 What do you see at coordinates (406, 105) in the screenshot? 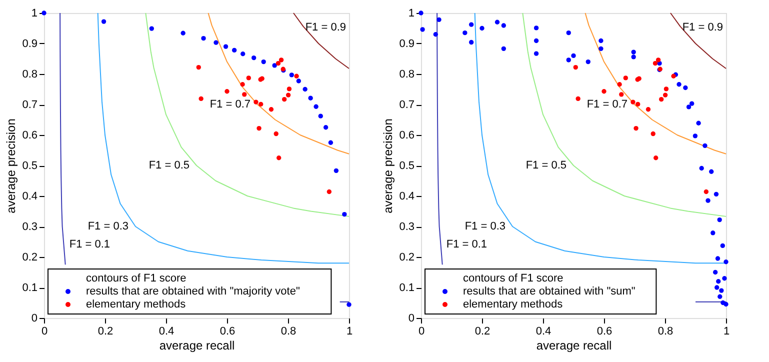
I see `y-tick-label: 0.7` at bounding box center [406, 105].